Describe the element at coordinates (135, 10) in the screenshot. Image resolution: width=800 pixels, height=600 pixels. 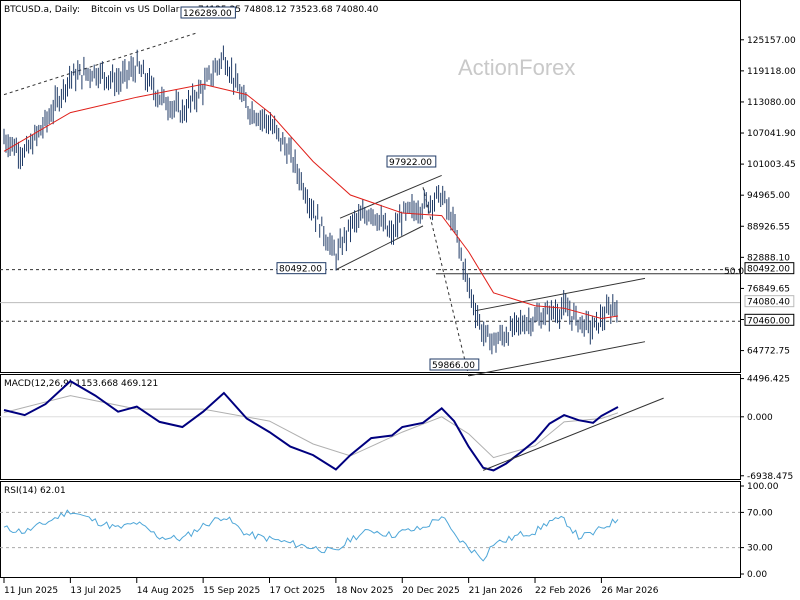
I see `header-description: Bitcoin vs US Dollar` at that location.